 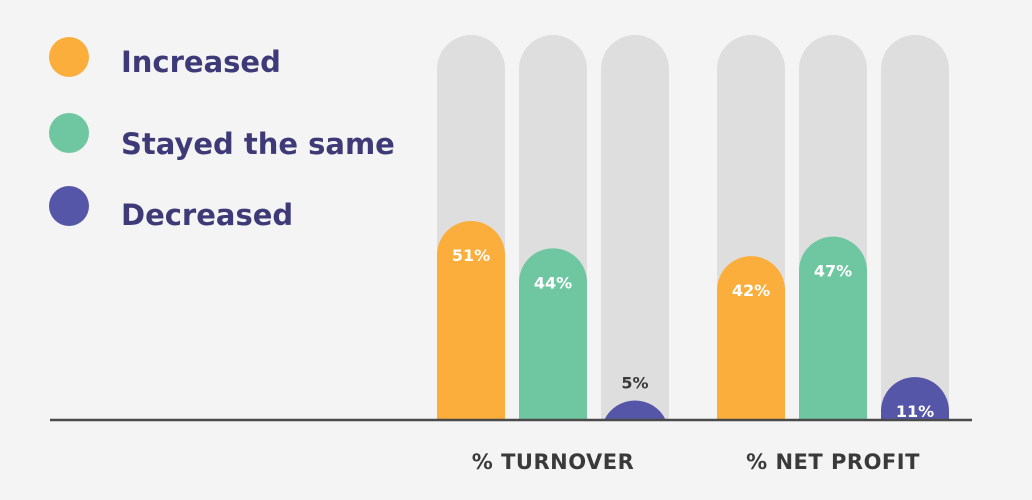 What do you see at coordinates (69, 133) in the screenshot?
I see `legend-swatch-stayed-the-same` at bounding box center [69, 133].